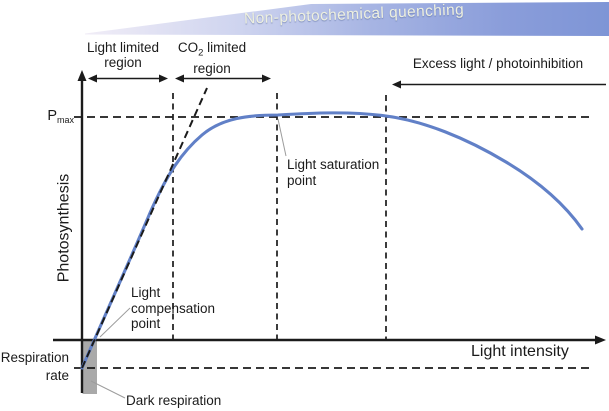 Image resolution: width=609 pixels, height=411 pixels. Describe the element at coordinates (65, 120) in the screenshot. I see `pmax-subscript: max` at that location.